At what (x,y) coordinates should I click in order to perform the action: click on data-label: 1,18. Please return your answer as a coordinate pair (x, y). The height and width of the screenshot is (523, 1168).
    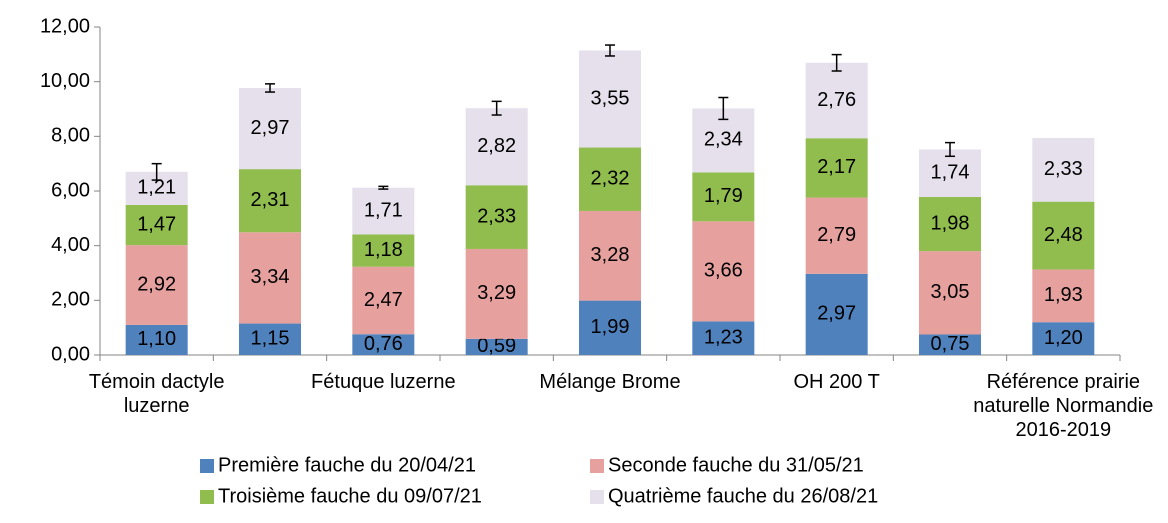
    Looking at the image, I should click on (383, 250).